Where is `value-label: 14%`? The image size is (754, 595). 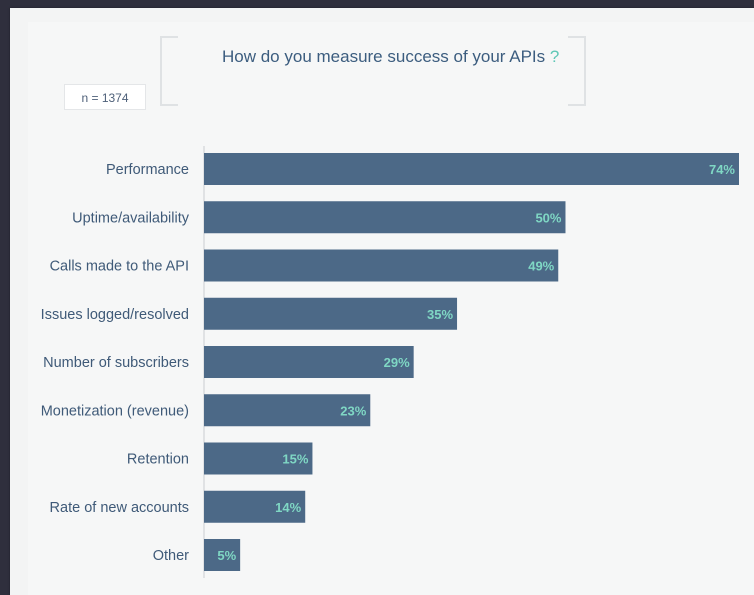 value-label: 14% is located at coordinates (288, 507).